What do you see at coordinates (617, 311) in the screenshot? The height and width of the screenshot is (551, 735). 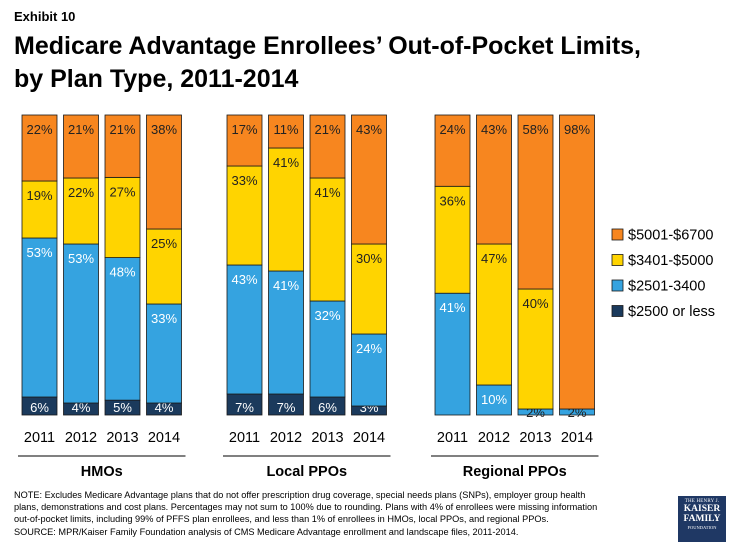 I see `legend-swatch-2500-or-less` at bounding box center [617, 311].